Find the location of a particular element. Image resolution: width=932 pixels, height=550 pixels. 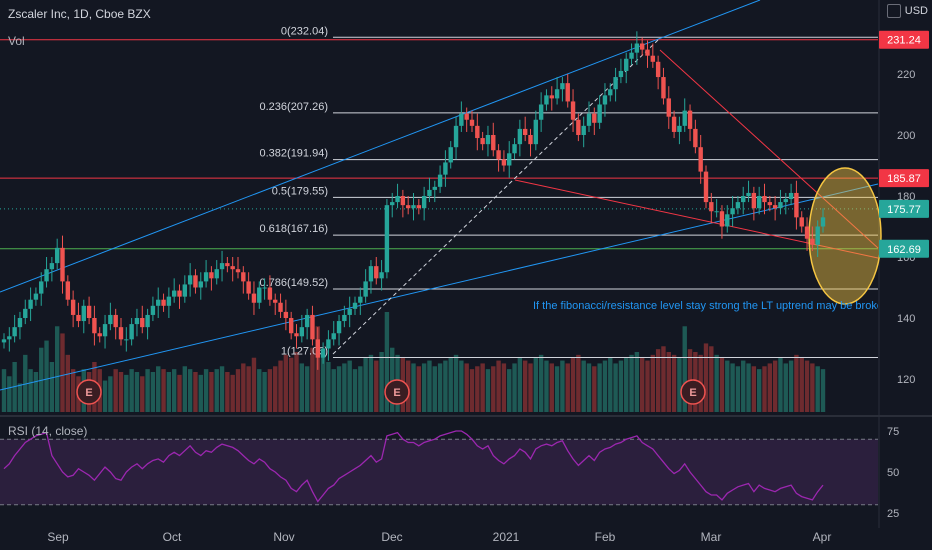

currency-label: USD is located at coordinates (916, 11).